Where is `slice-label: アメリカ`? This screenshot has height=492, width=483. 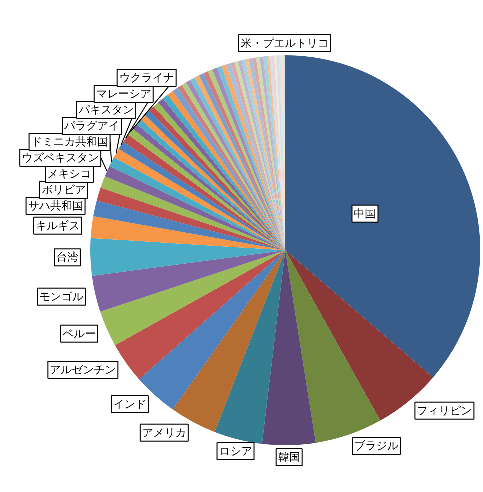
slice-label: アメリカ is located at coordinates (164, 433).